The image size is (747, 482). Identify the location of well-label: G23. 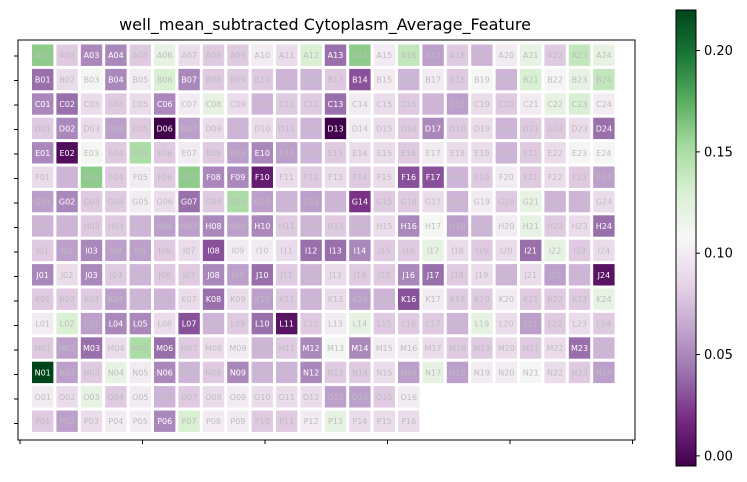
(579, 202).